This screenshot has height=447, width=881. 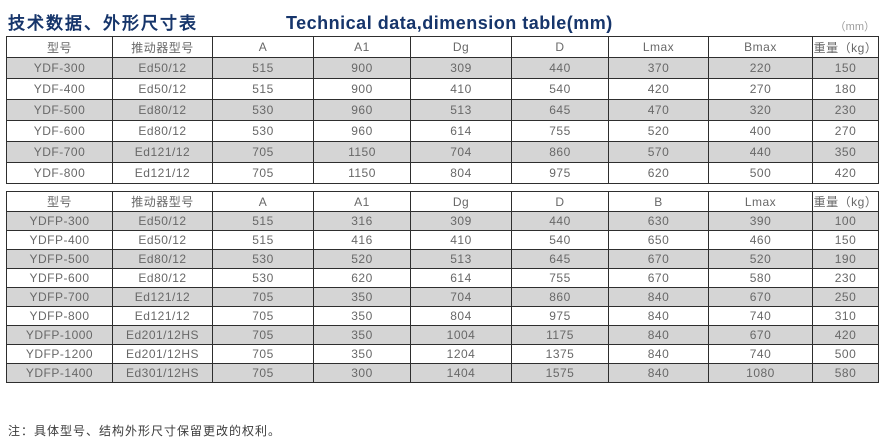 I want to click on table-row: YDFP-700 Ed121/12 705 350 704 860 840 670 250, so click(x=442, y=297).